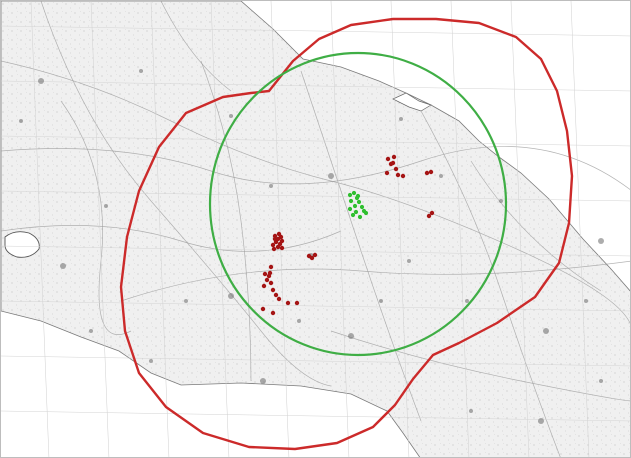 Image resolution: width=631 pixels, height=458 pixels. What do you see at coordinates (22, 244) in the screenshot?
I see `lake` at bounding box center [22, 244].